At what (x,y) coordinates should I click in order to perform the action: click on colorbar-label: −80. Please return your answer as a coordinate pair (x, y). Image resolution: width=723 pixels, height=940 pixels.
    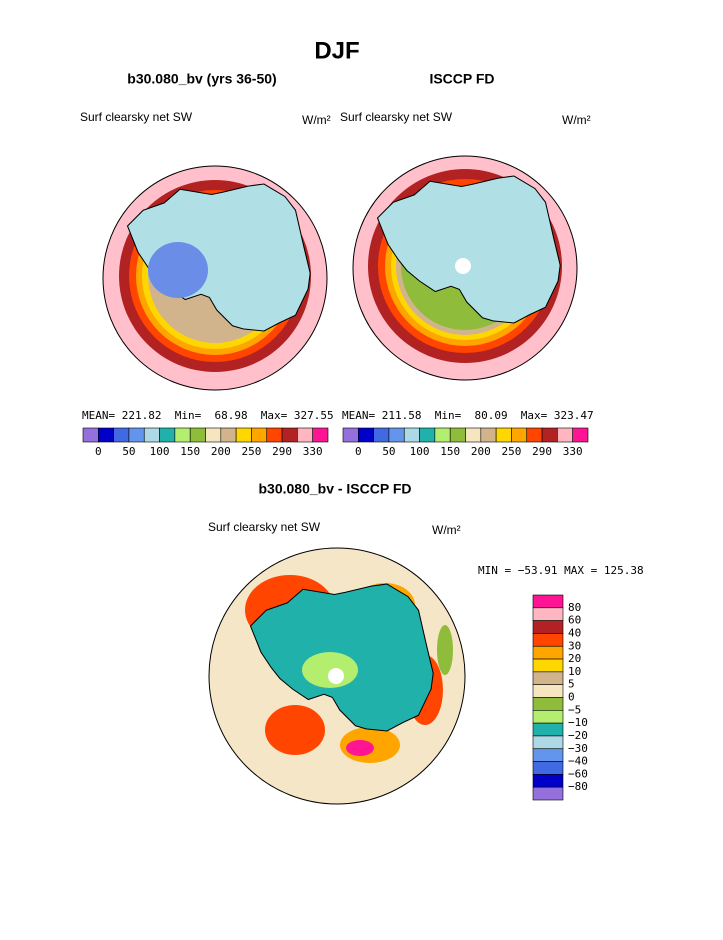
    Looking at the image, I should click on (578, 786).